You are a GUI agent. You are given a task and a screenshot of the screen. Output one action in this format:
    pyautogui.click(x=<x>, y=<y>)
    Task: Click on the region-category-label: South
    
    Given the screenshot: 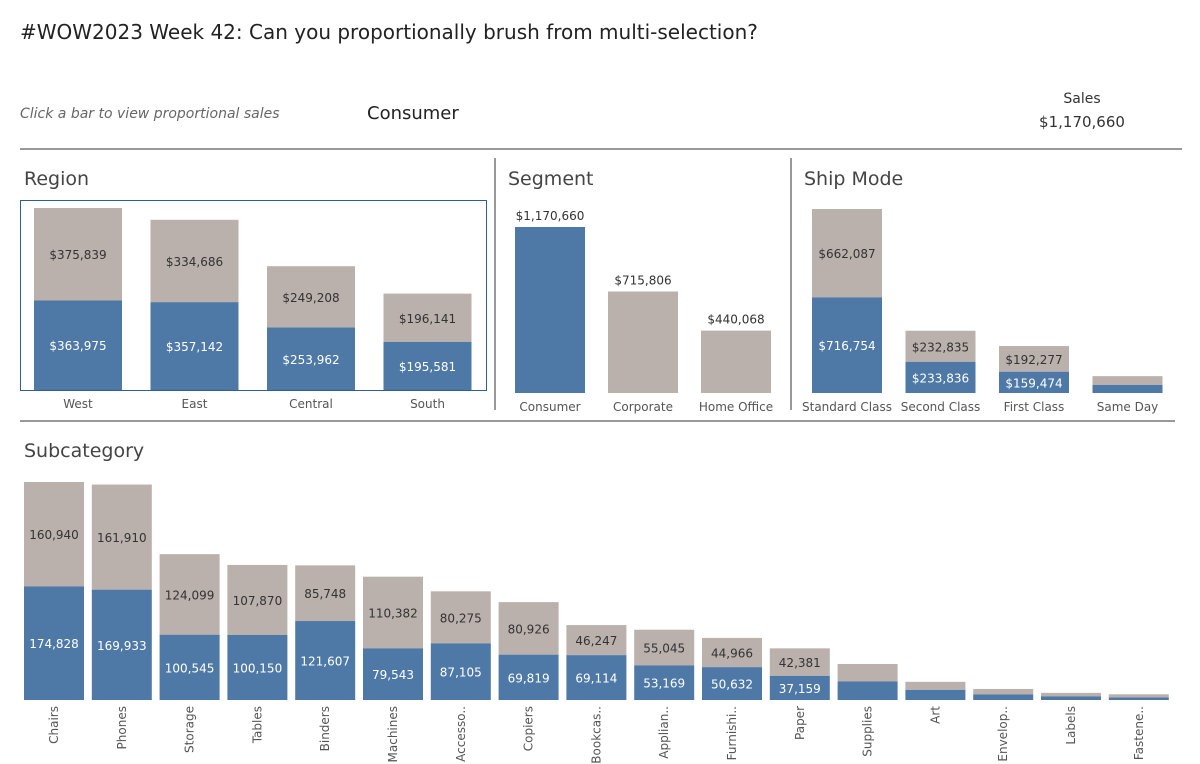 What is the action you would take?
    pyautogui.click(x=427, y=404)
    